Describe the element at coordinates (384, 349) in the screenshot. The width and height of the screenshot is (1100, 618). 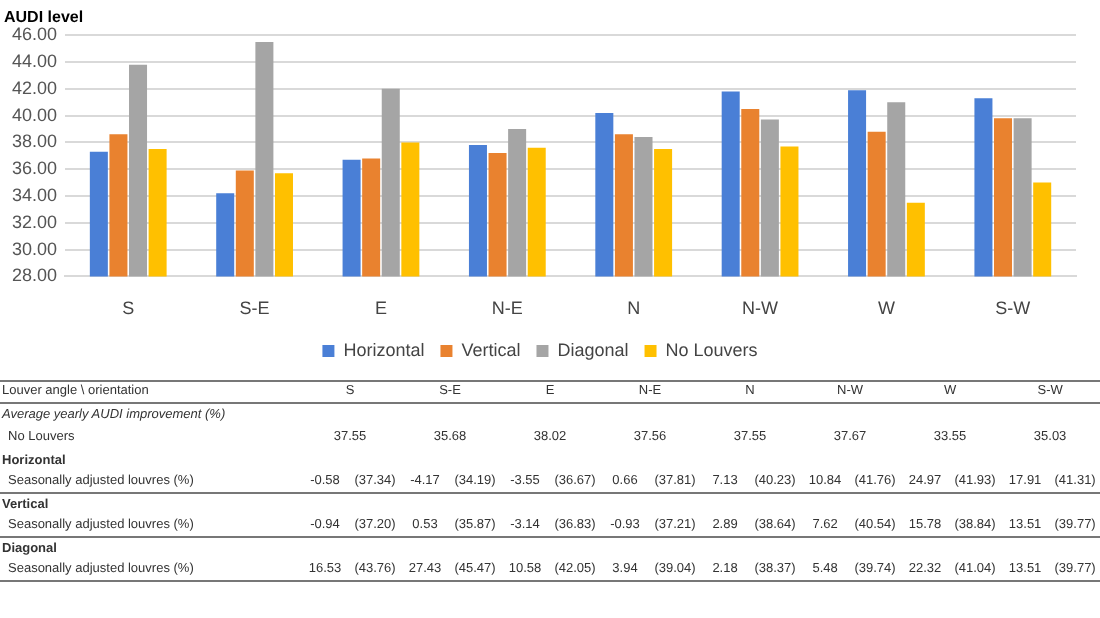
I see `legend-label: Horizontal` at that location.